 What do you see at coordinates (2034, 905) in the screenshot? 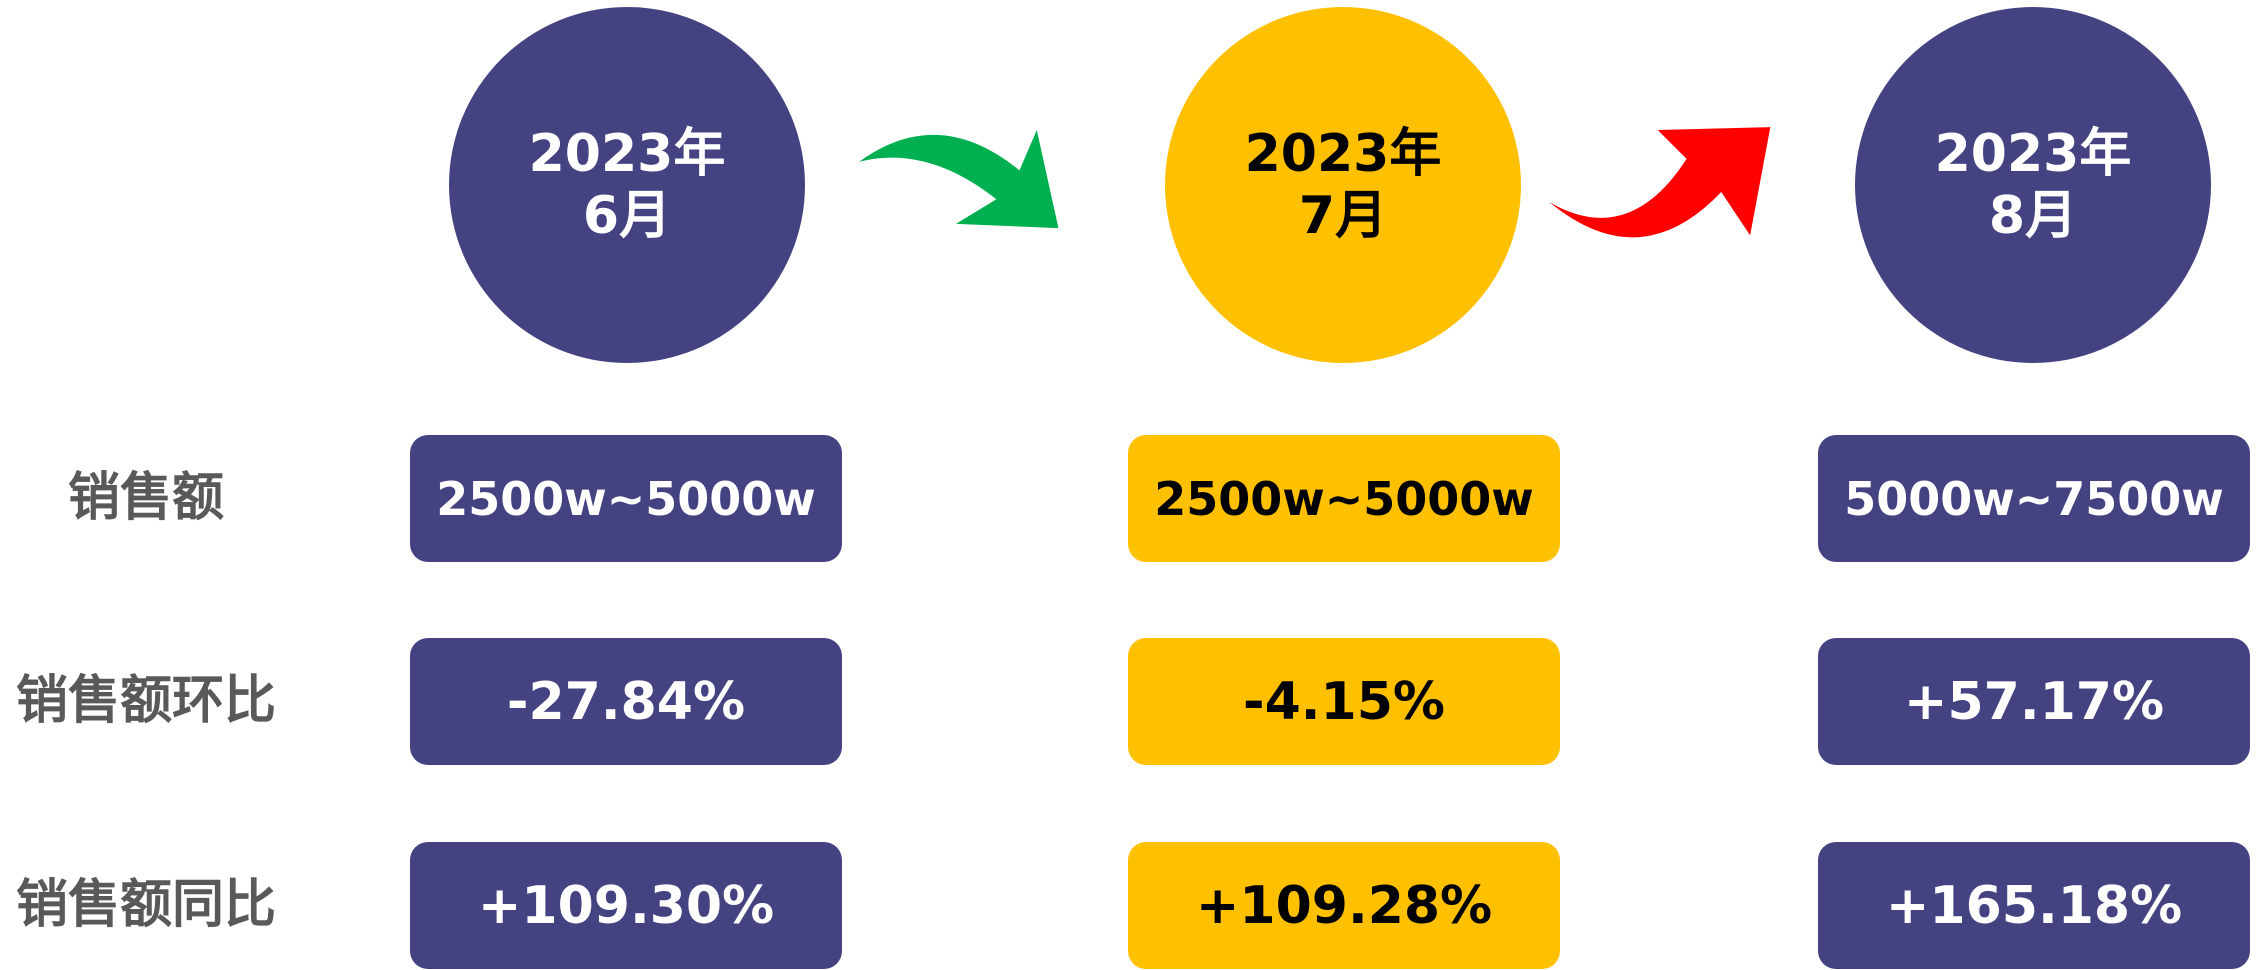
I see `value-box: +165.18%` at bounding box center [2034, 905].